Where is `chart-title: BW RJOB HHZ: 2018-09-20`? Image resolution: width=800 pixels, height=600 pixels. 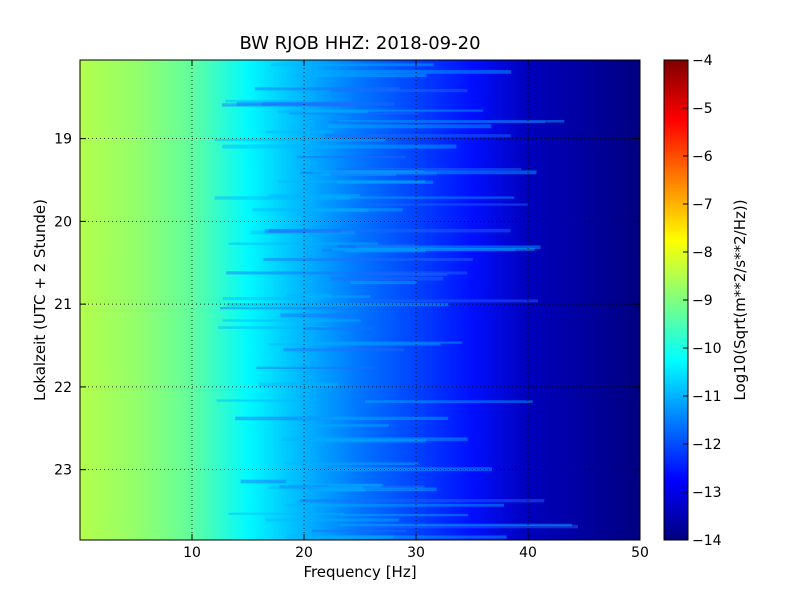 chart-title: BW RJOB HHZ: 2018-09-20 is located at coordinates (359, 43).